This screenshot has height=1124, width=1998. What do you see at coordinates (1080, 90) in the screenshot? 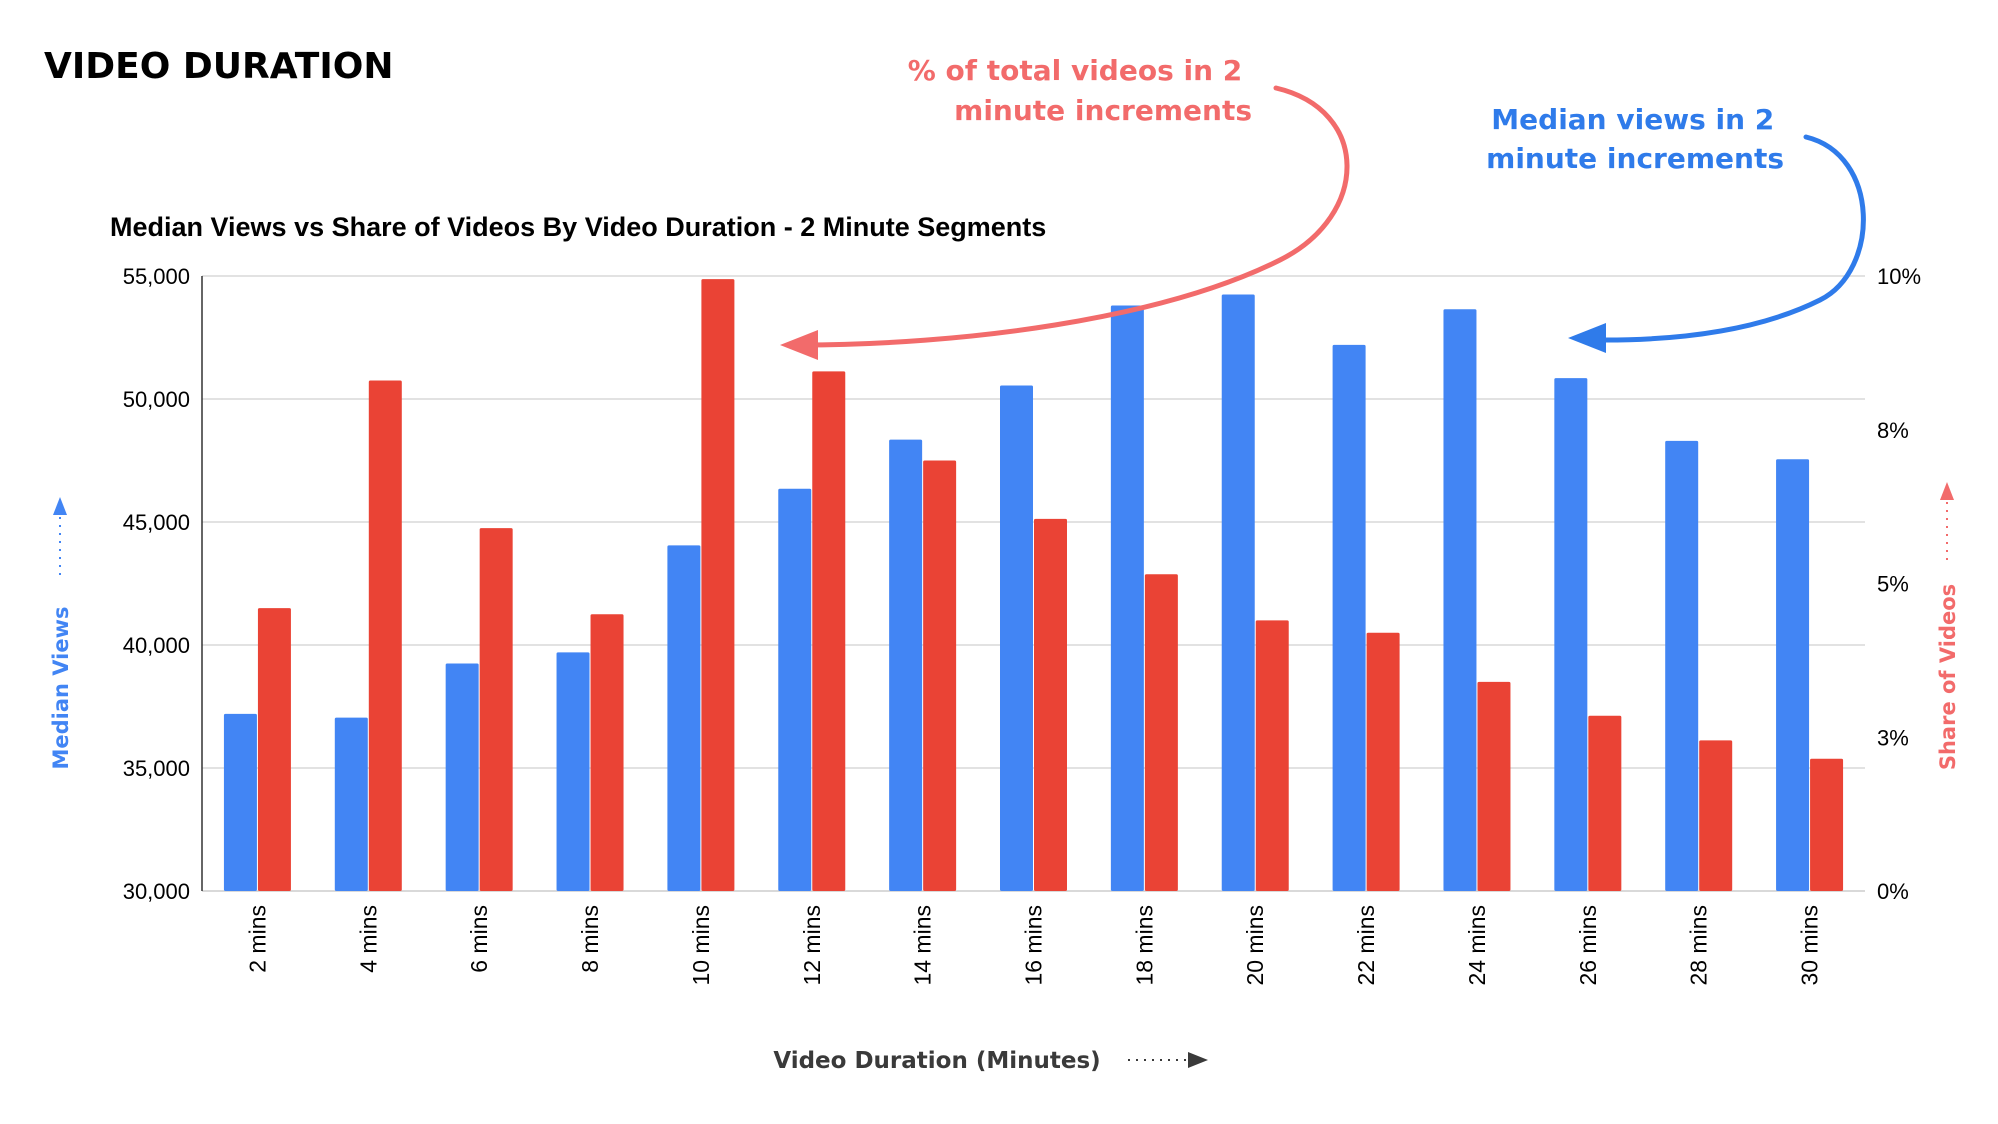
I see `share-callout: % of total videos in 2 minute increments` at bounding box center [1080, 90].